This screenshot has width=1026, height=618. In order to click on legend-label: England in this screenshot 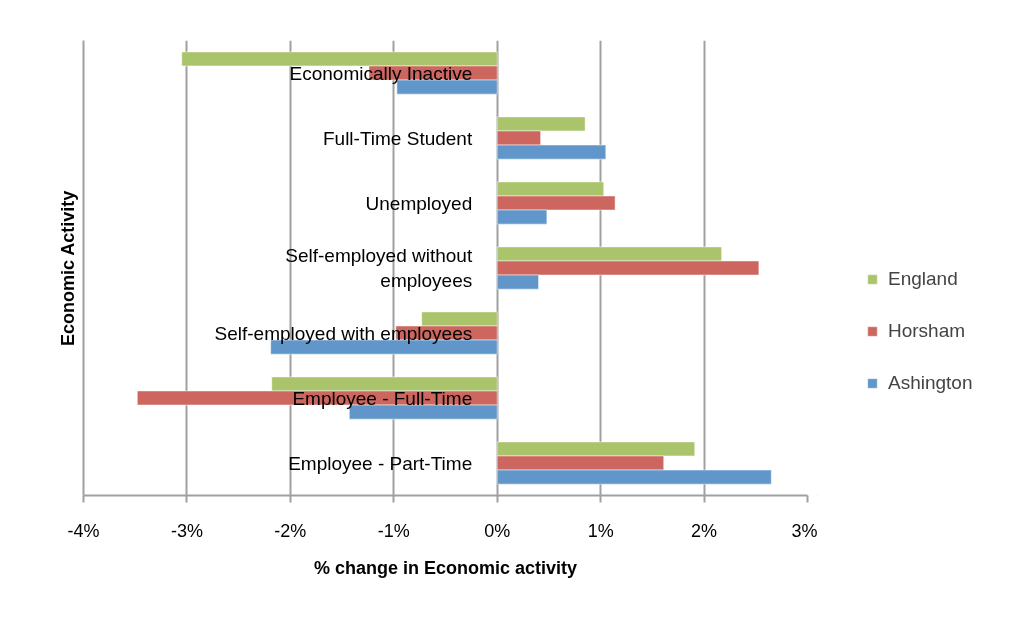, I will do `click(923, 279)`.